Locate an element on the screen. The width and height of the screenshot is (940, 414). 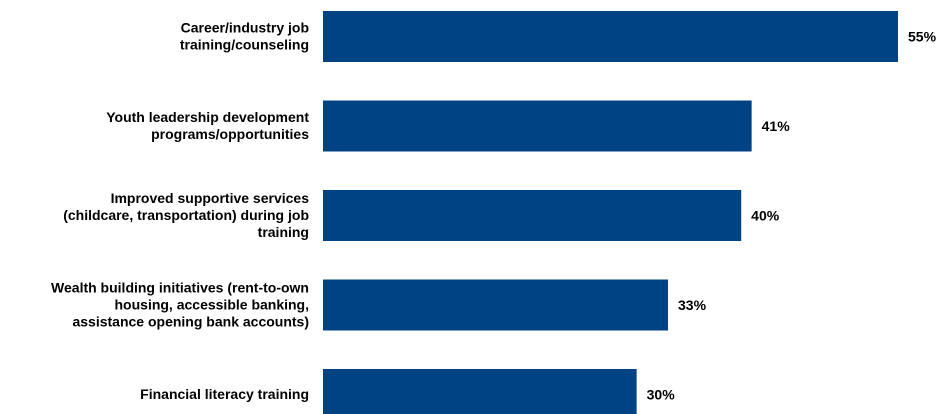
category-label-1: Career/industry job training/counseling is located at coordinates (244, 36).